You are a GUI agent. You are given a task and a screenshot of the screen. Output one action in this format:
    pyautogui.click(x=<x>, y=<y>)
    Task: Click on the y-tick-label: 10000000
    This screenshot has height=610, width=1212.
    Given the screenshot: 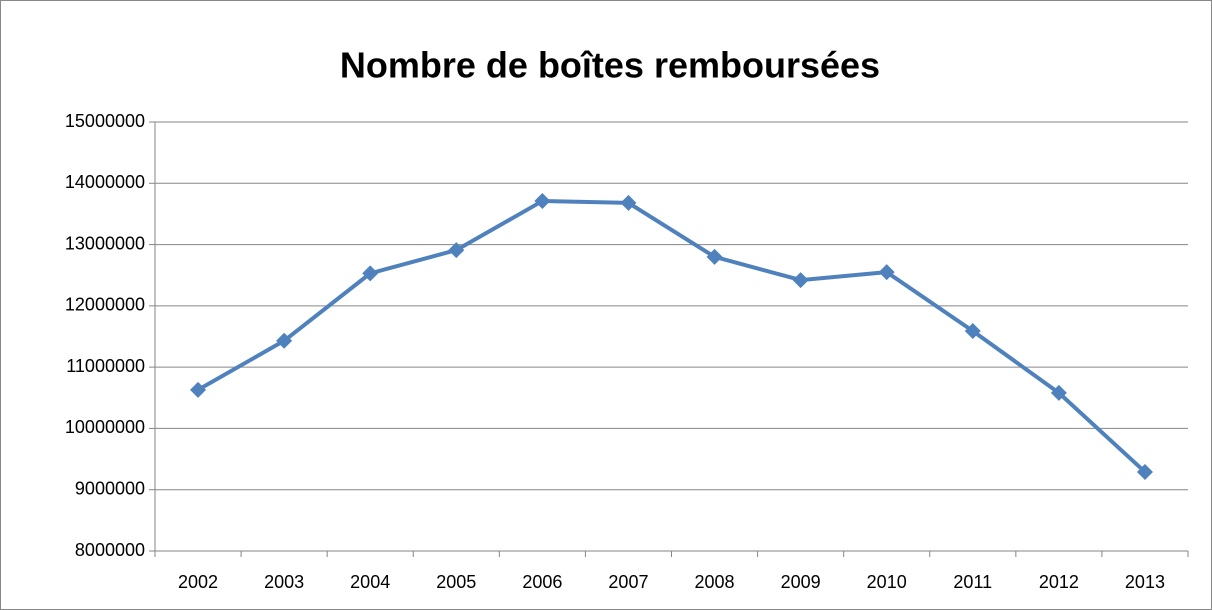 What is the action you would take?
    pyautogui.click(x=105, y=427)
    